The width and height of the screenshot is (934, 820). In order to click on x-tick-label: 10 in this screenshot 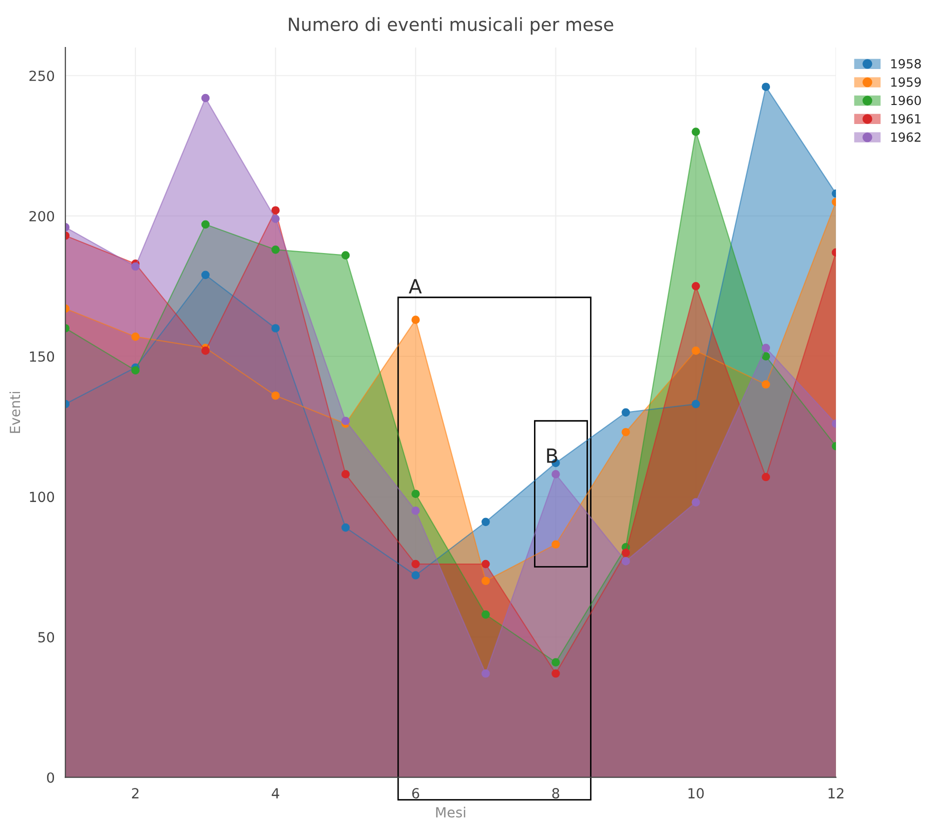, I will do `click(696, 793)`.